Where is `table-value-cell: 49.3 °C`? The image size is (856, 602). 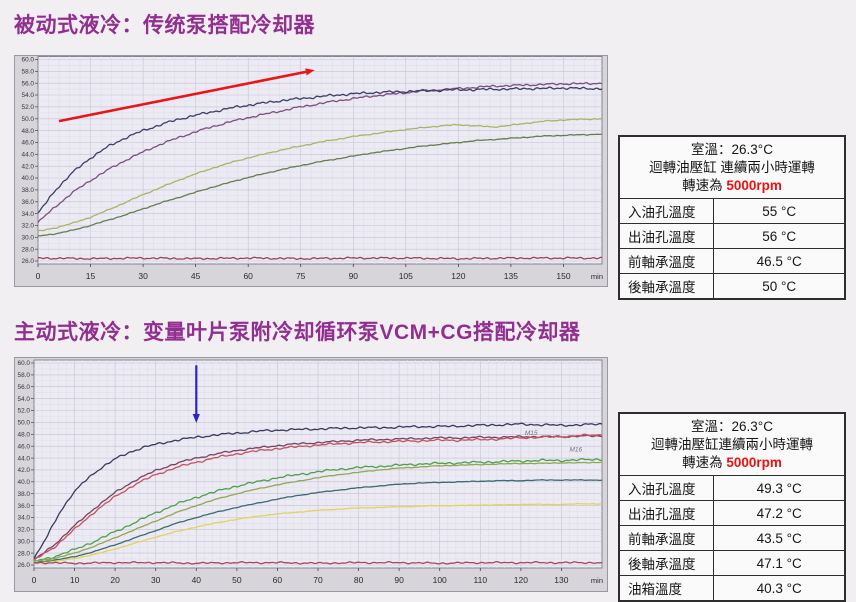
table-value-cell: 49.3 °C is located at coordinates (779, 488).